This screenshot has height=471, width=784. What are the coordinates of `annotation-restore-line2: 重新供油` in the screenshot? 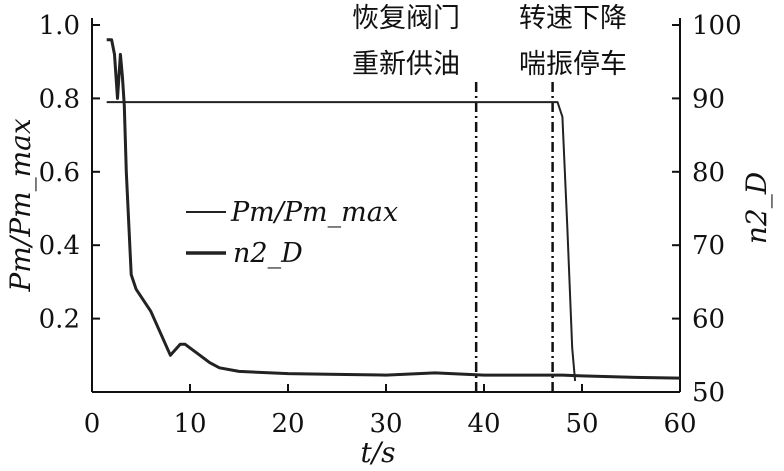 It's located at (406, 64).